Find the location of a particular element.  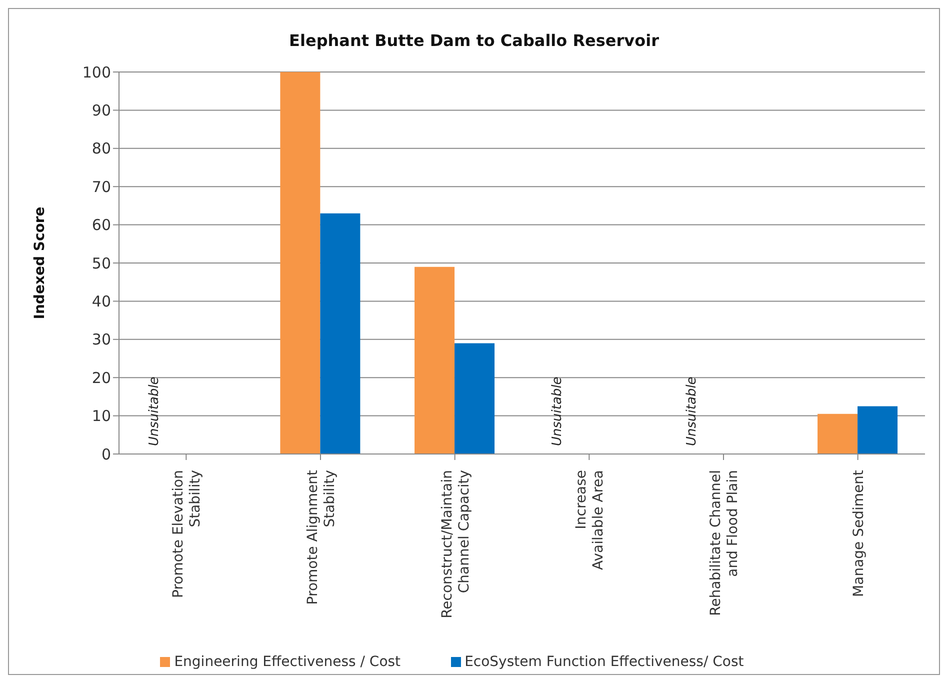

y-tick-label: 10 is located at coordinates (101, 416).